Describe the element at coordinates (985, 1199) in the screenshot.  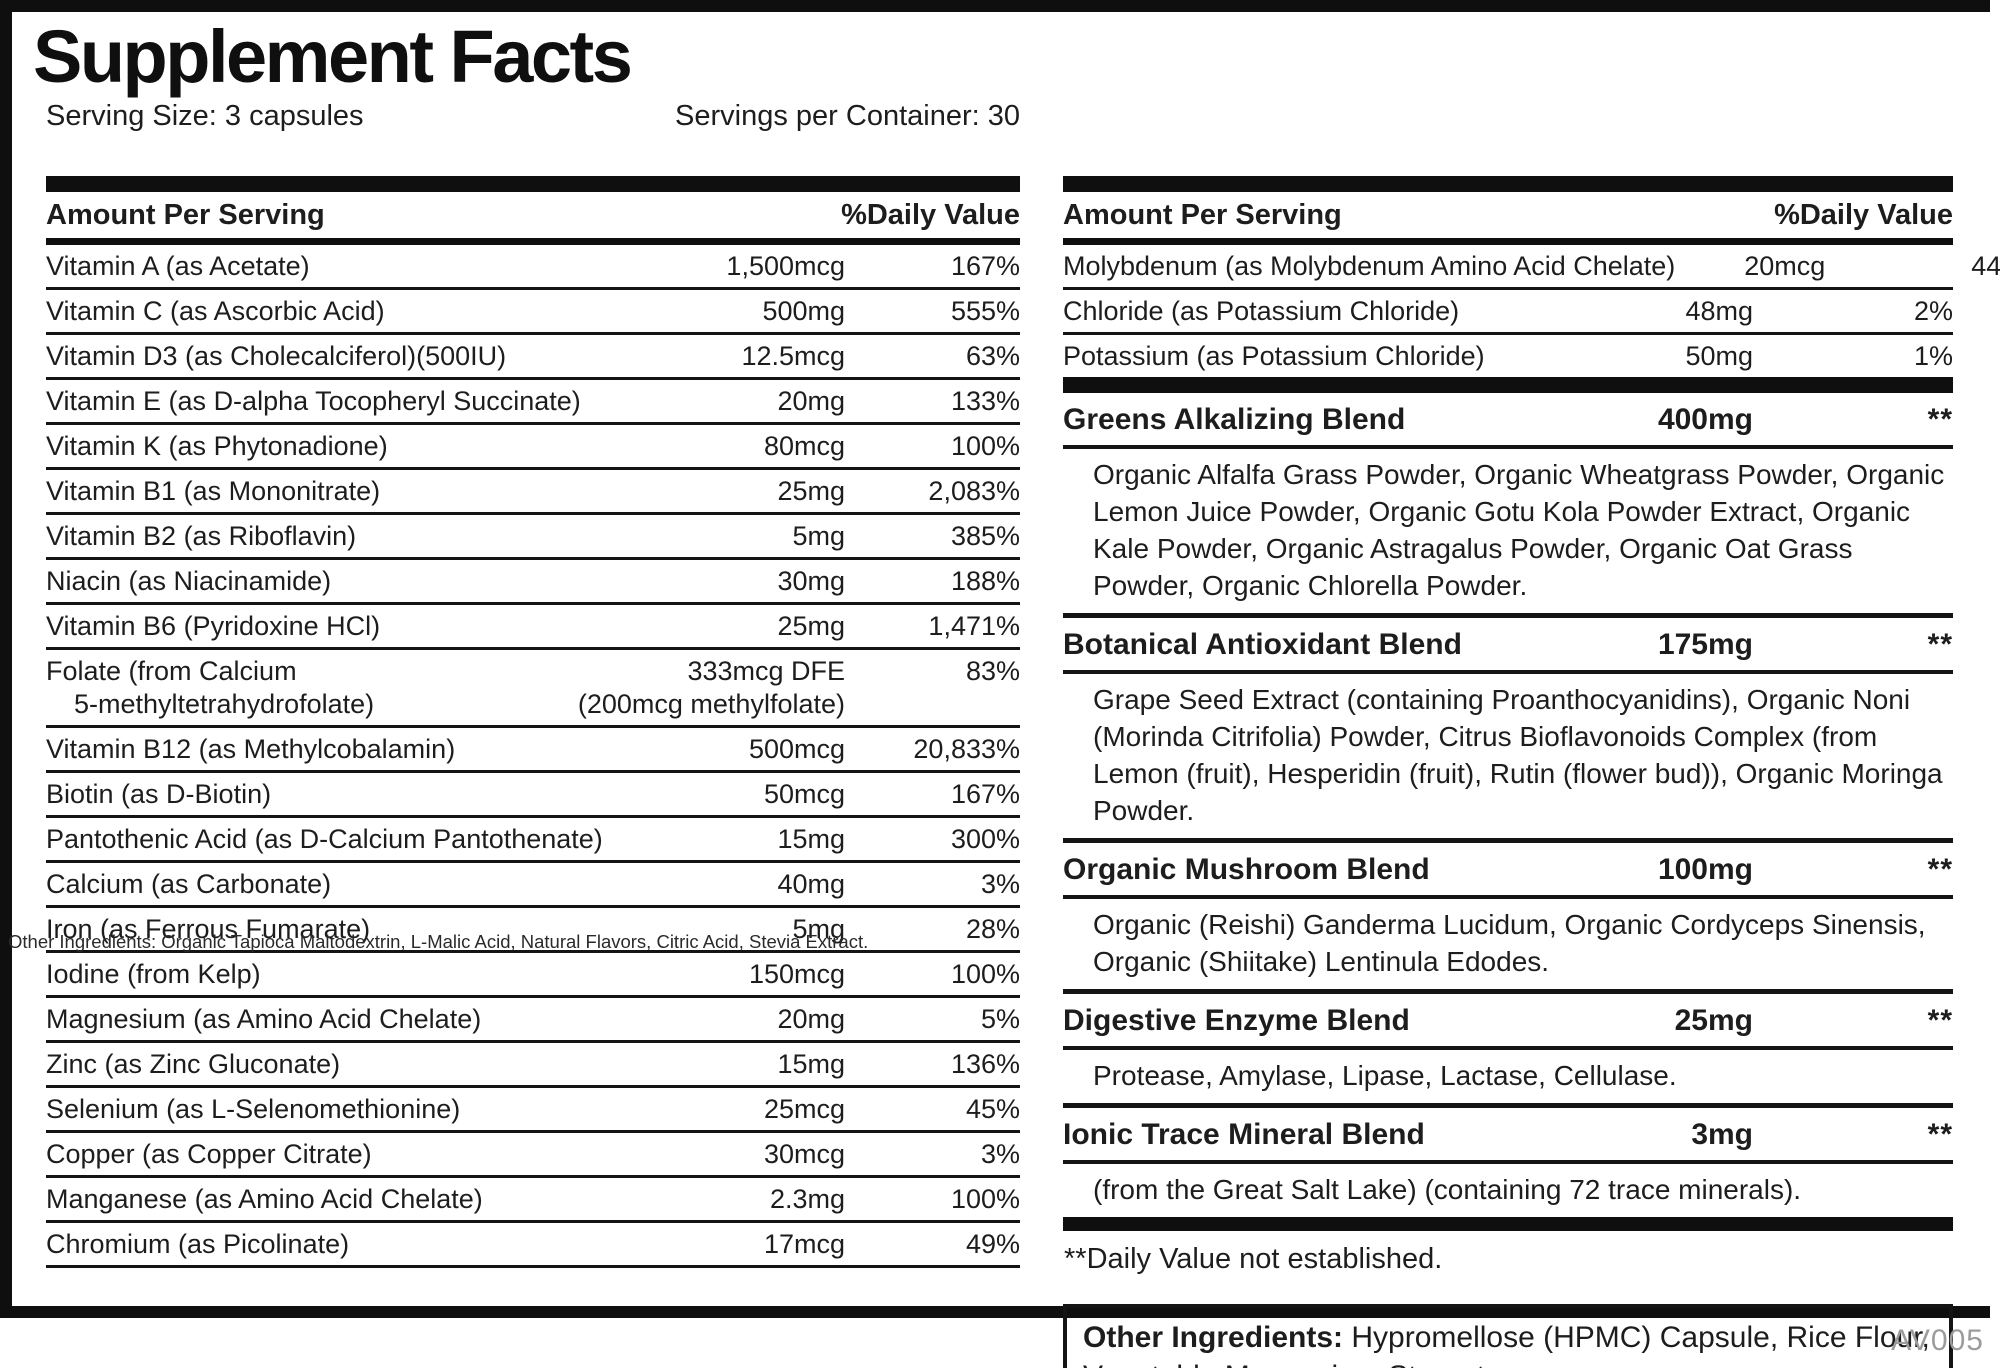
I see `nutrient-daily-value: 100%` at that location.